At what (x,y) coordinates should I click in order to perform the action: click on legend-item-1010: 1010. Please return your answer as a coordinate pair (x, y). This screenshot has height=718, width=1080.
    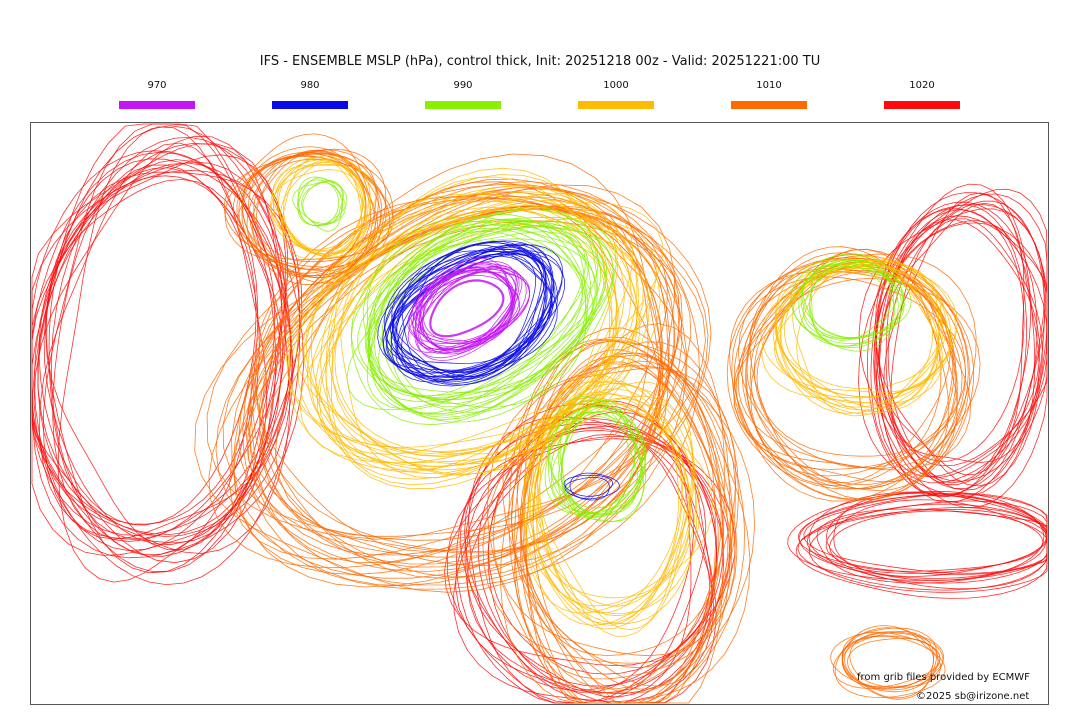
    Looking at the image, I should click on (769, 94).